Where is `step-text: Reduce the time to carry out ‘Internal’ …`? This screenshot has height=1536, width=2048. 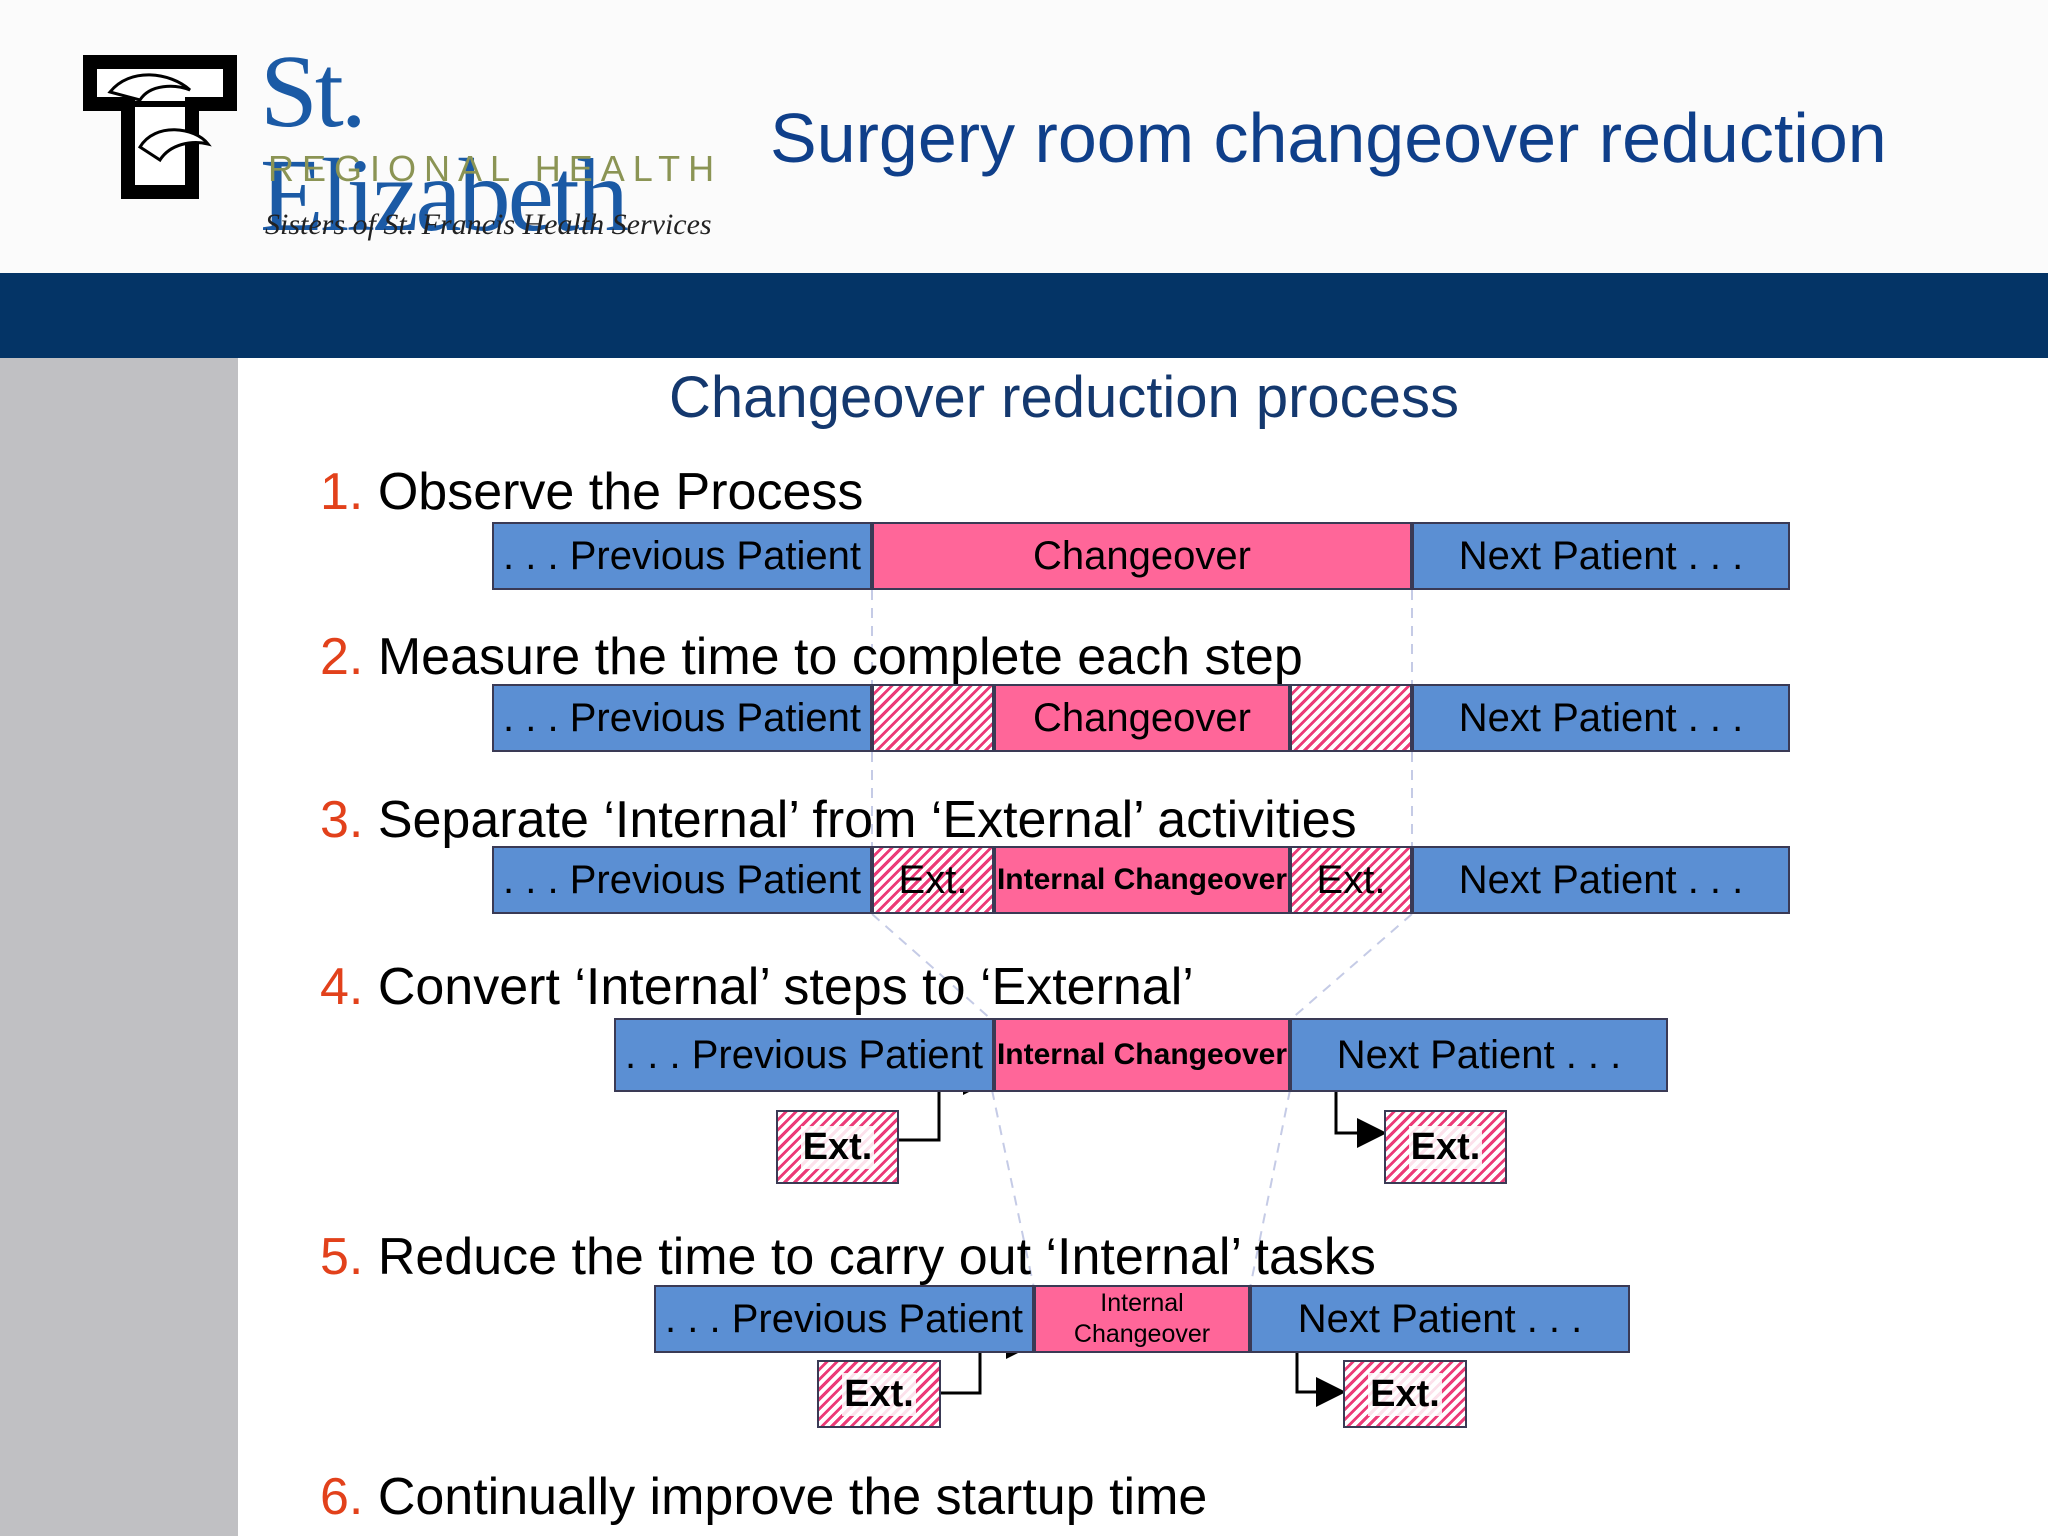 step-text: Reduce the time to carry out ‘Internal’ … is located at coordinates (876, 1257).